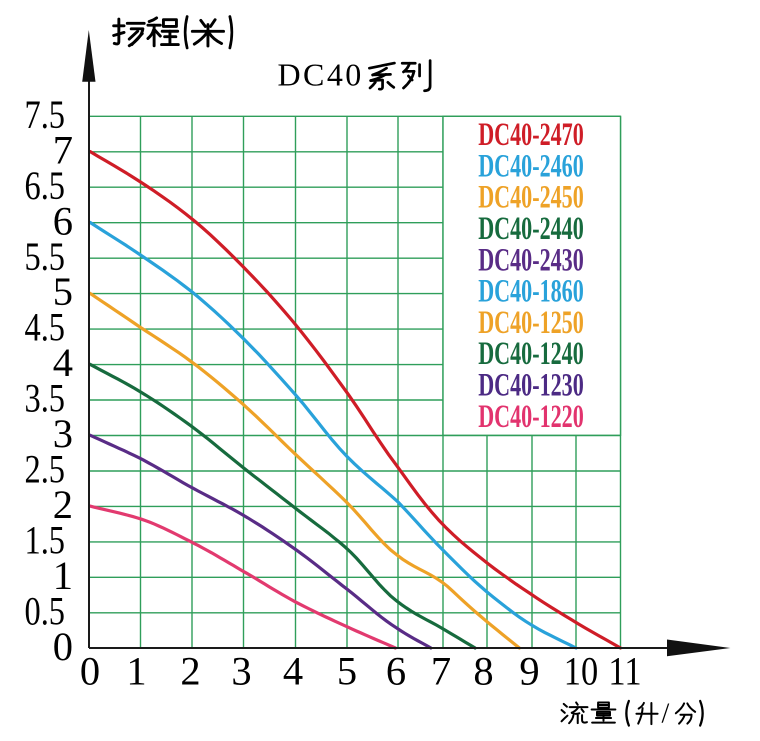 The height and width of the screenshot is (741, 760). Describe the element at coordinates (483, 671) in the screenshot. I see `svg-text: 8` at that location.